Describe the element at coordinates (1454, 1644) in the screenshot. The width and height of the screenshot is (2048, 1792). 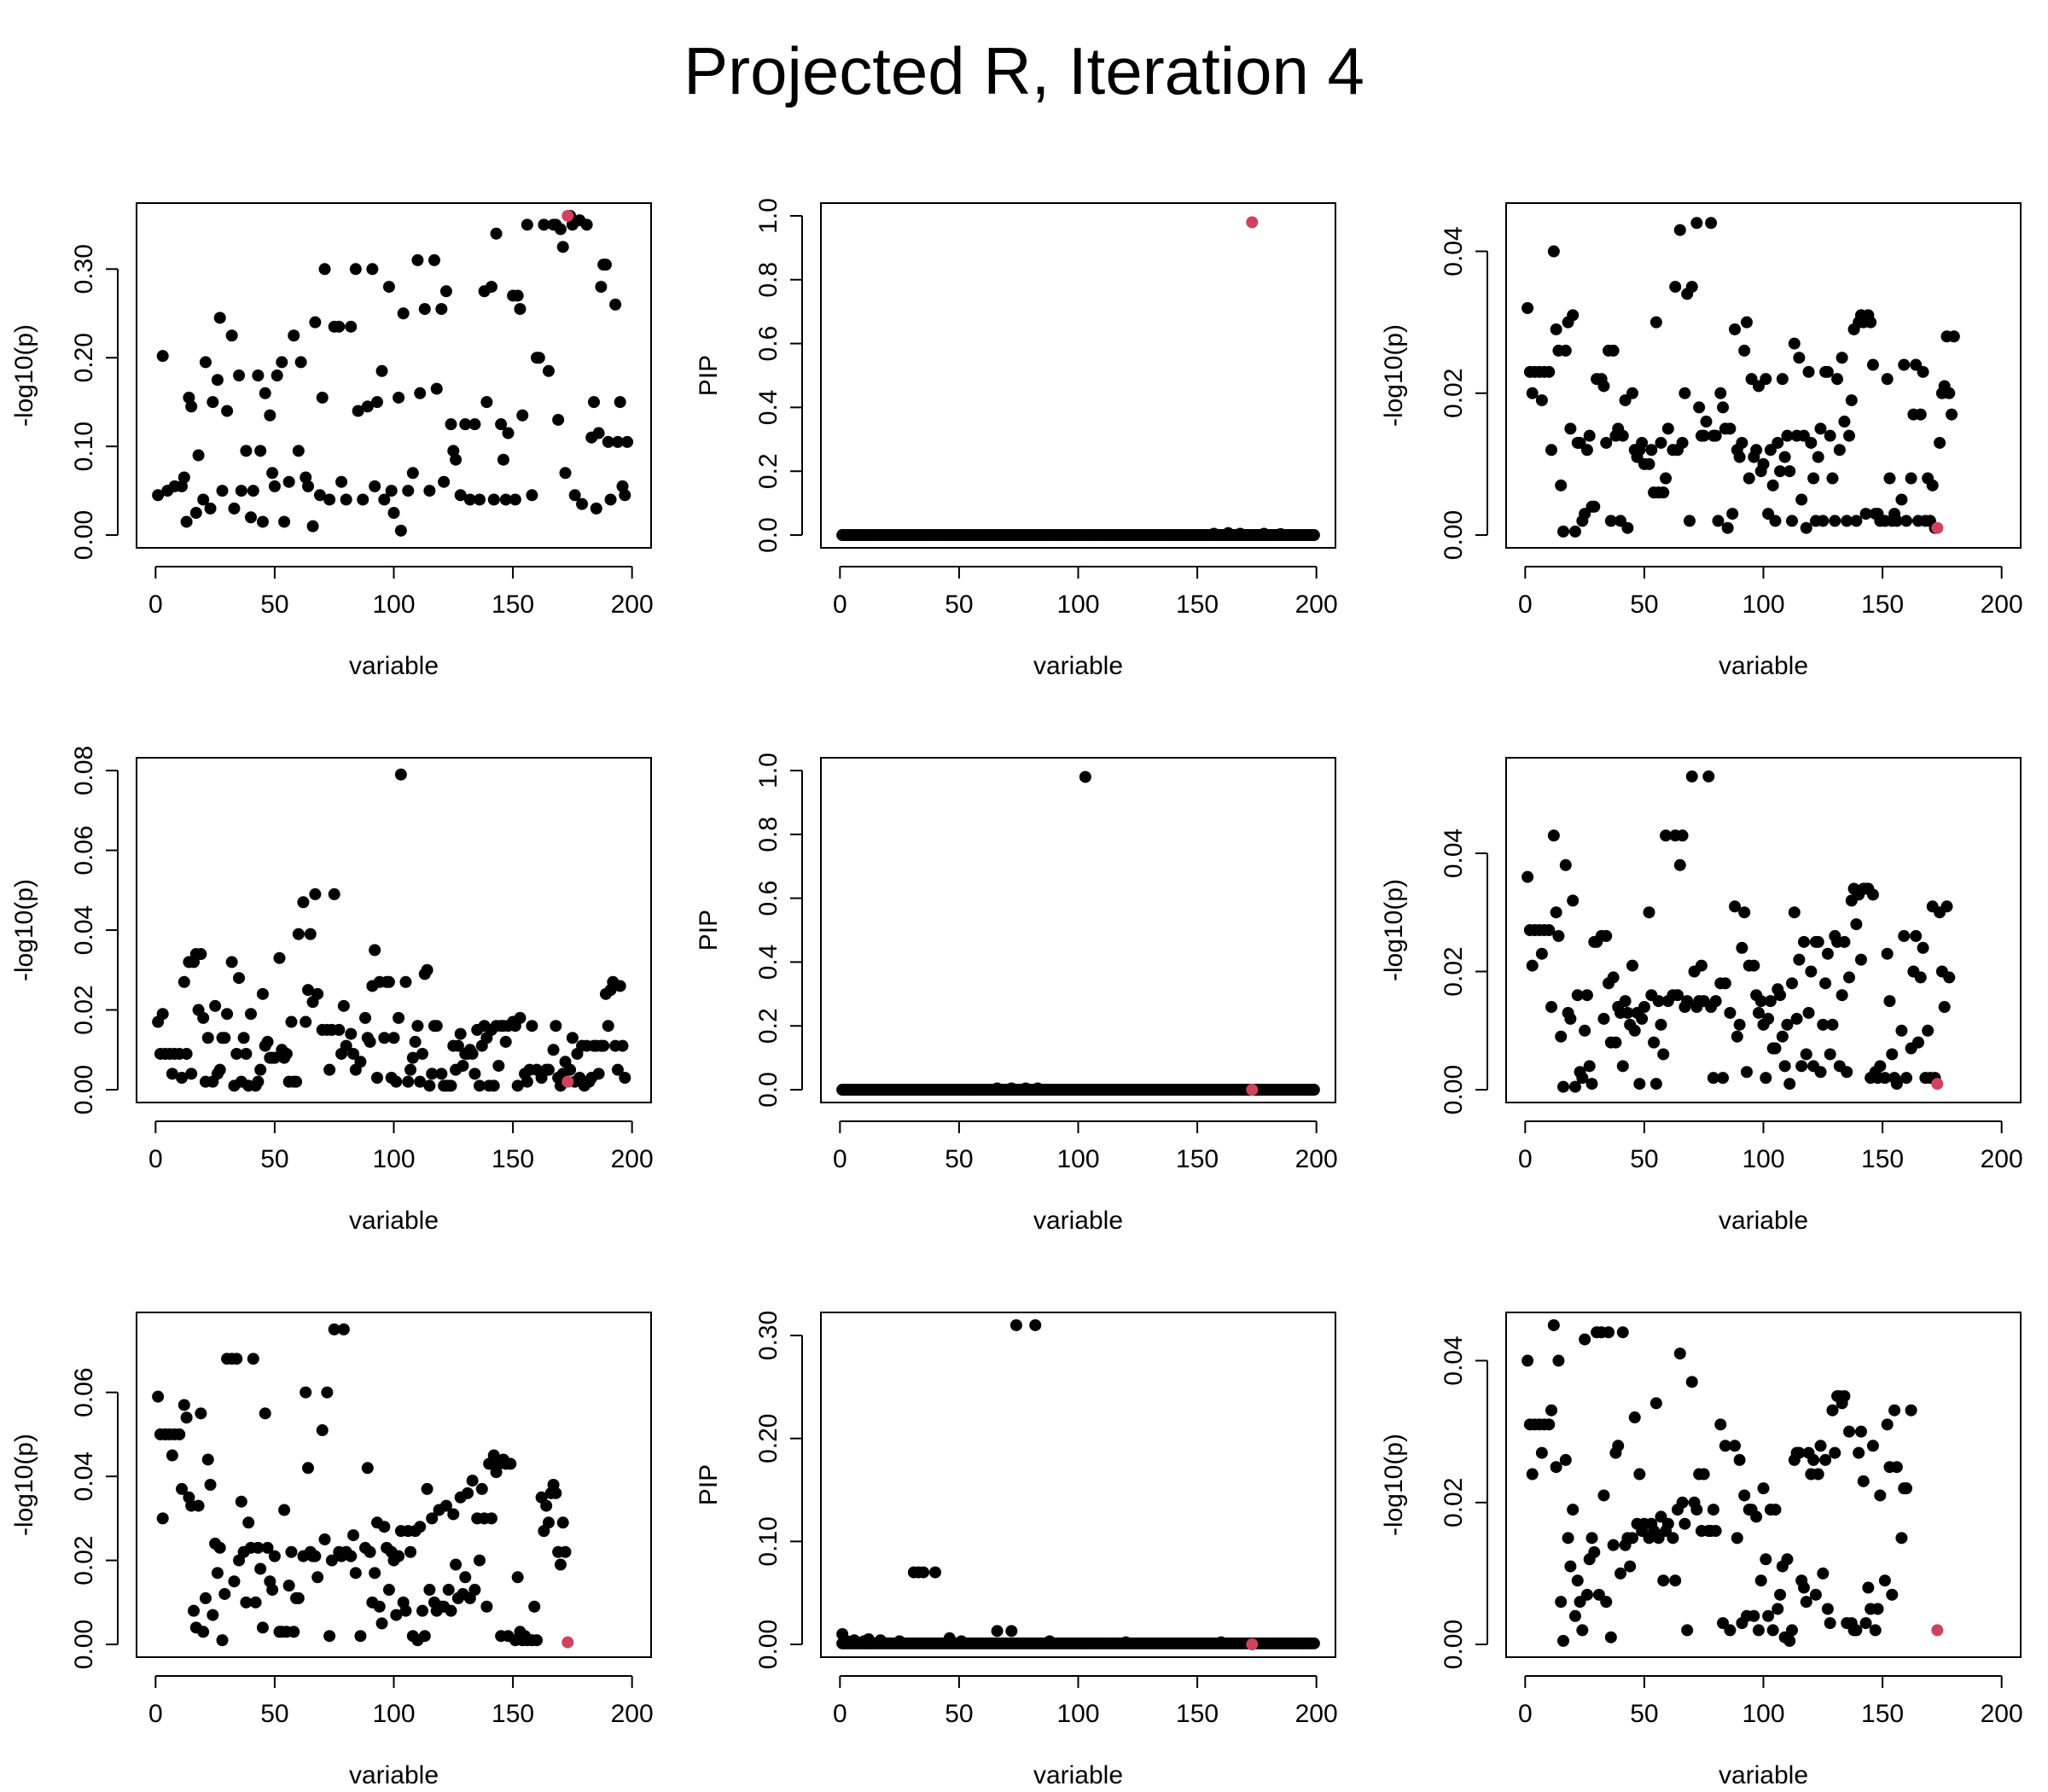
I see `y-tick-label: 0.00` at that location.